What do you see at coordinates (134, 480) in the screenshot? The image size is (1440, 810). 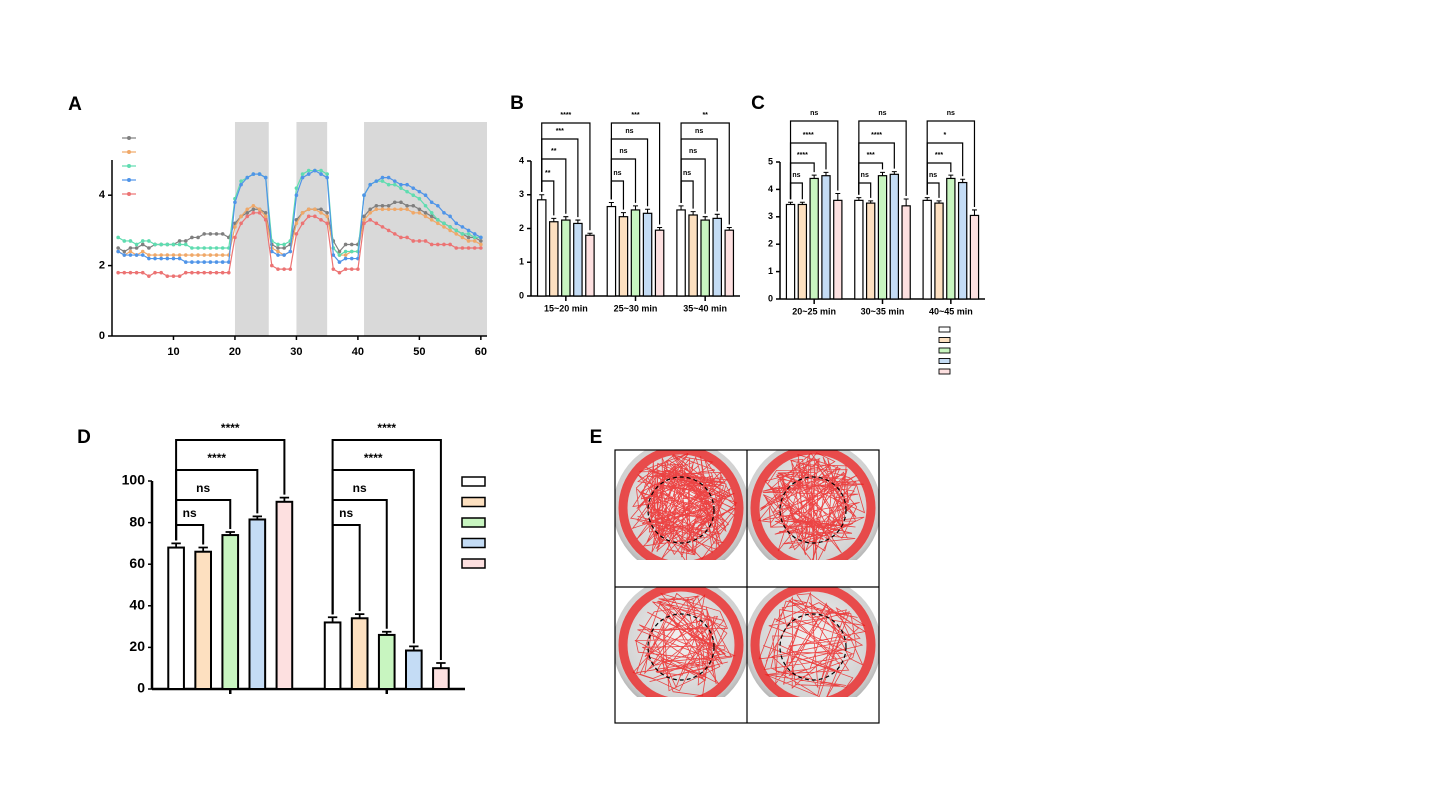 I see `y-tick-label: 100` at bounding box center [134, 480].